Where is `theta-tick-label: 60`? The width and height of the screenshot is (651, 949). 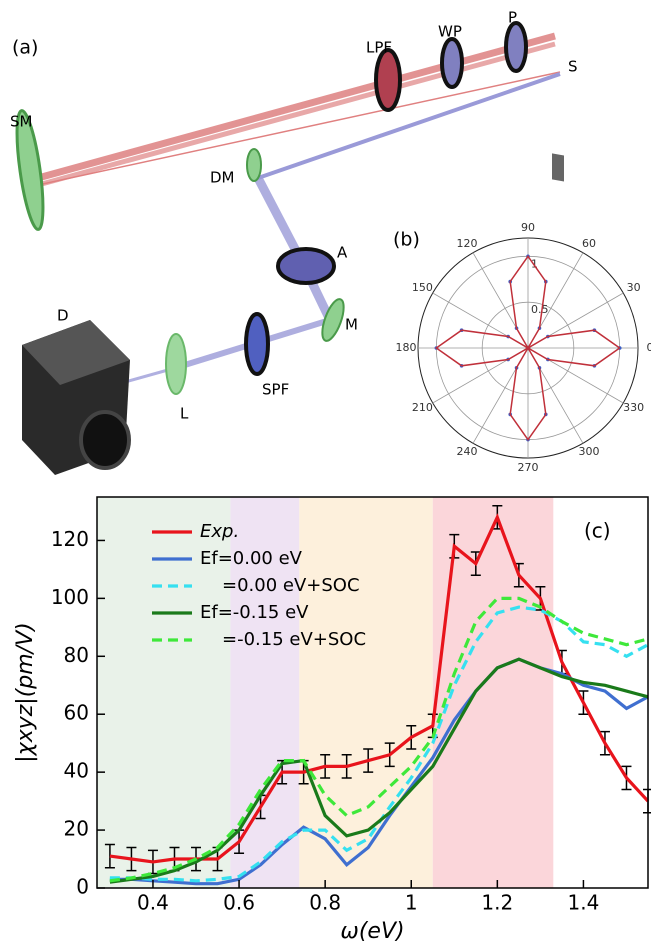
theta-tick-label: 60 is located at coordinates (589, 243).